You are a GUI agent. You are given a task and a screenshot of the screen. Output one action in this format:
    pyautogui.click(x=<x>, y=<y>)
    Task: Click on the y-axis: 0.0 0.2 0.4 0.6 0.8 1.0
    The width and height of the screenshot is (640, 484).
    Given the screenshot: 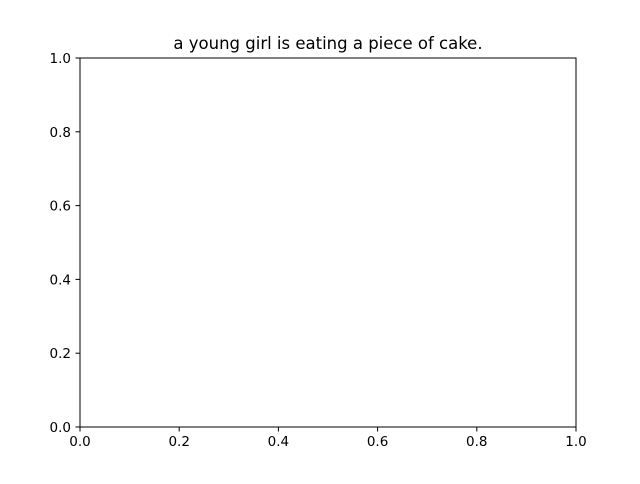 What is the action you would take?
    pyautogui.click(x=65, y=243)
    